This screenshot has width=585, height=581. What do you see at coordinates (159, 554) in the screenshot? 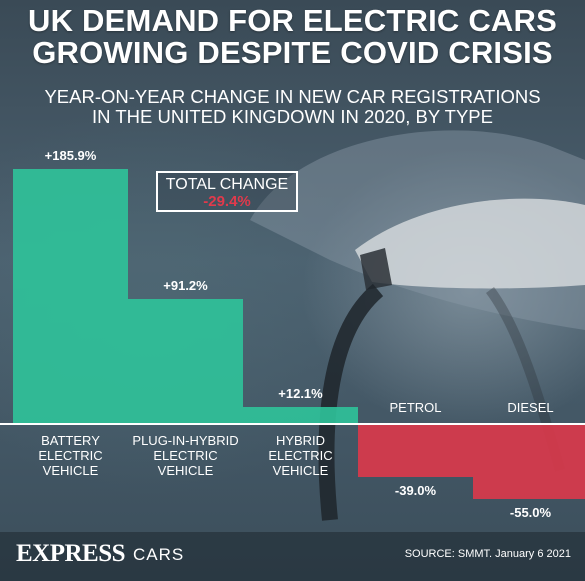
I see `section-label: CARS` at bounding box center [159, 554].